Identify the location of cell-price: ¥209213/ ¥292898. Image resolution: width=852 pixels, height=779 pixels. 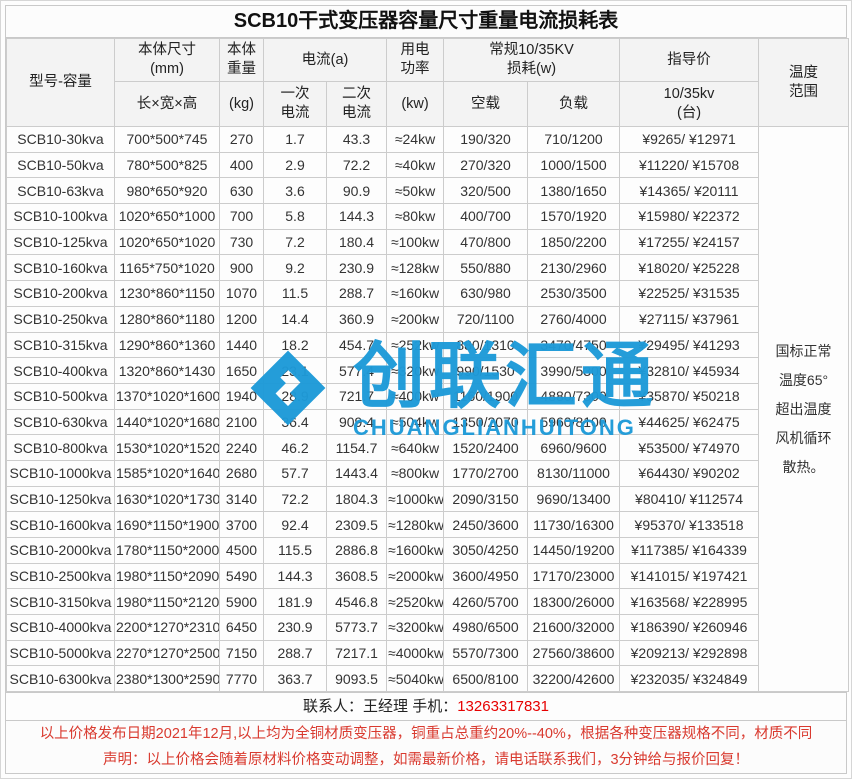
(689, 653).